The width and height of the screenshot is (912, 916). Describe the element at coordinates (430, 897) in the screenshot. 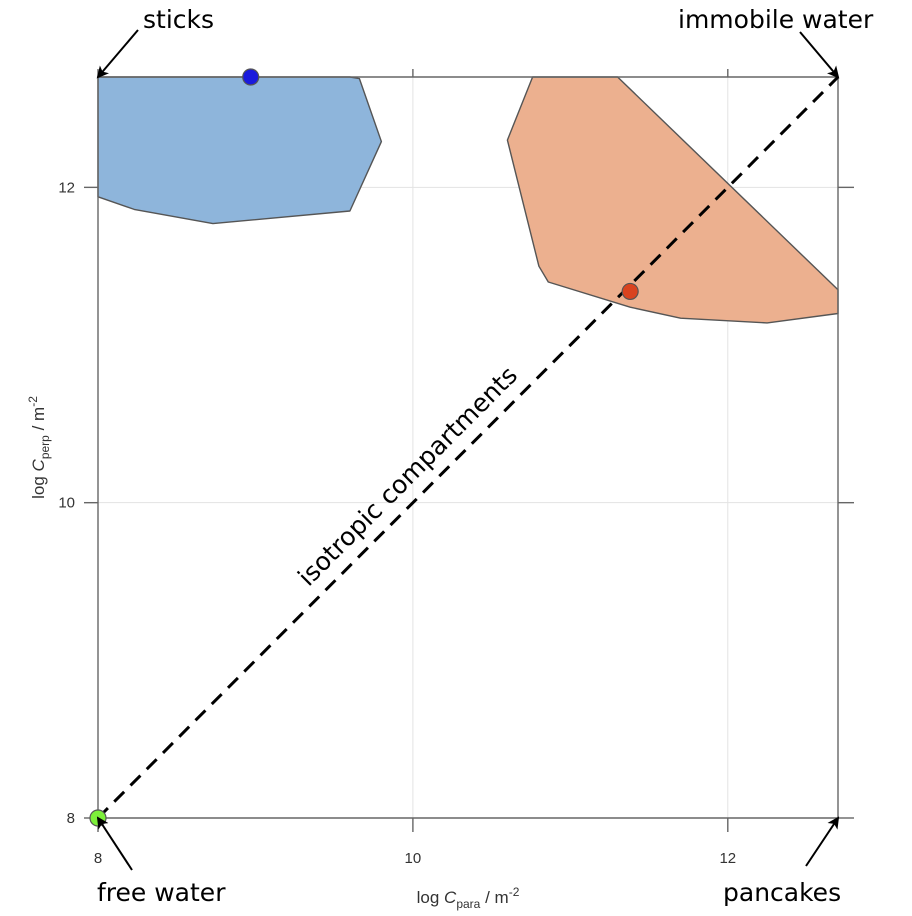

I see `x-axis-label-prefix: log` at that location.